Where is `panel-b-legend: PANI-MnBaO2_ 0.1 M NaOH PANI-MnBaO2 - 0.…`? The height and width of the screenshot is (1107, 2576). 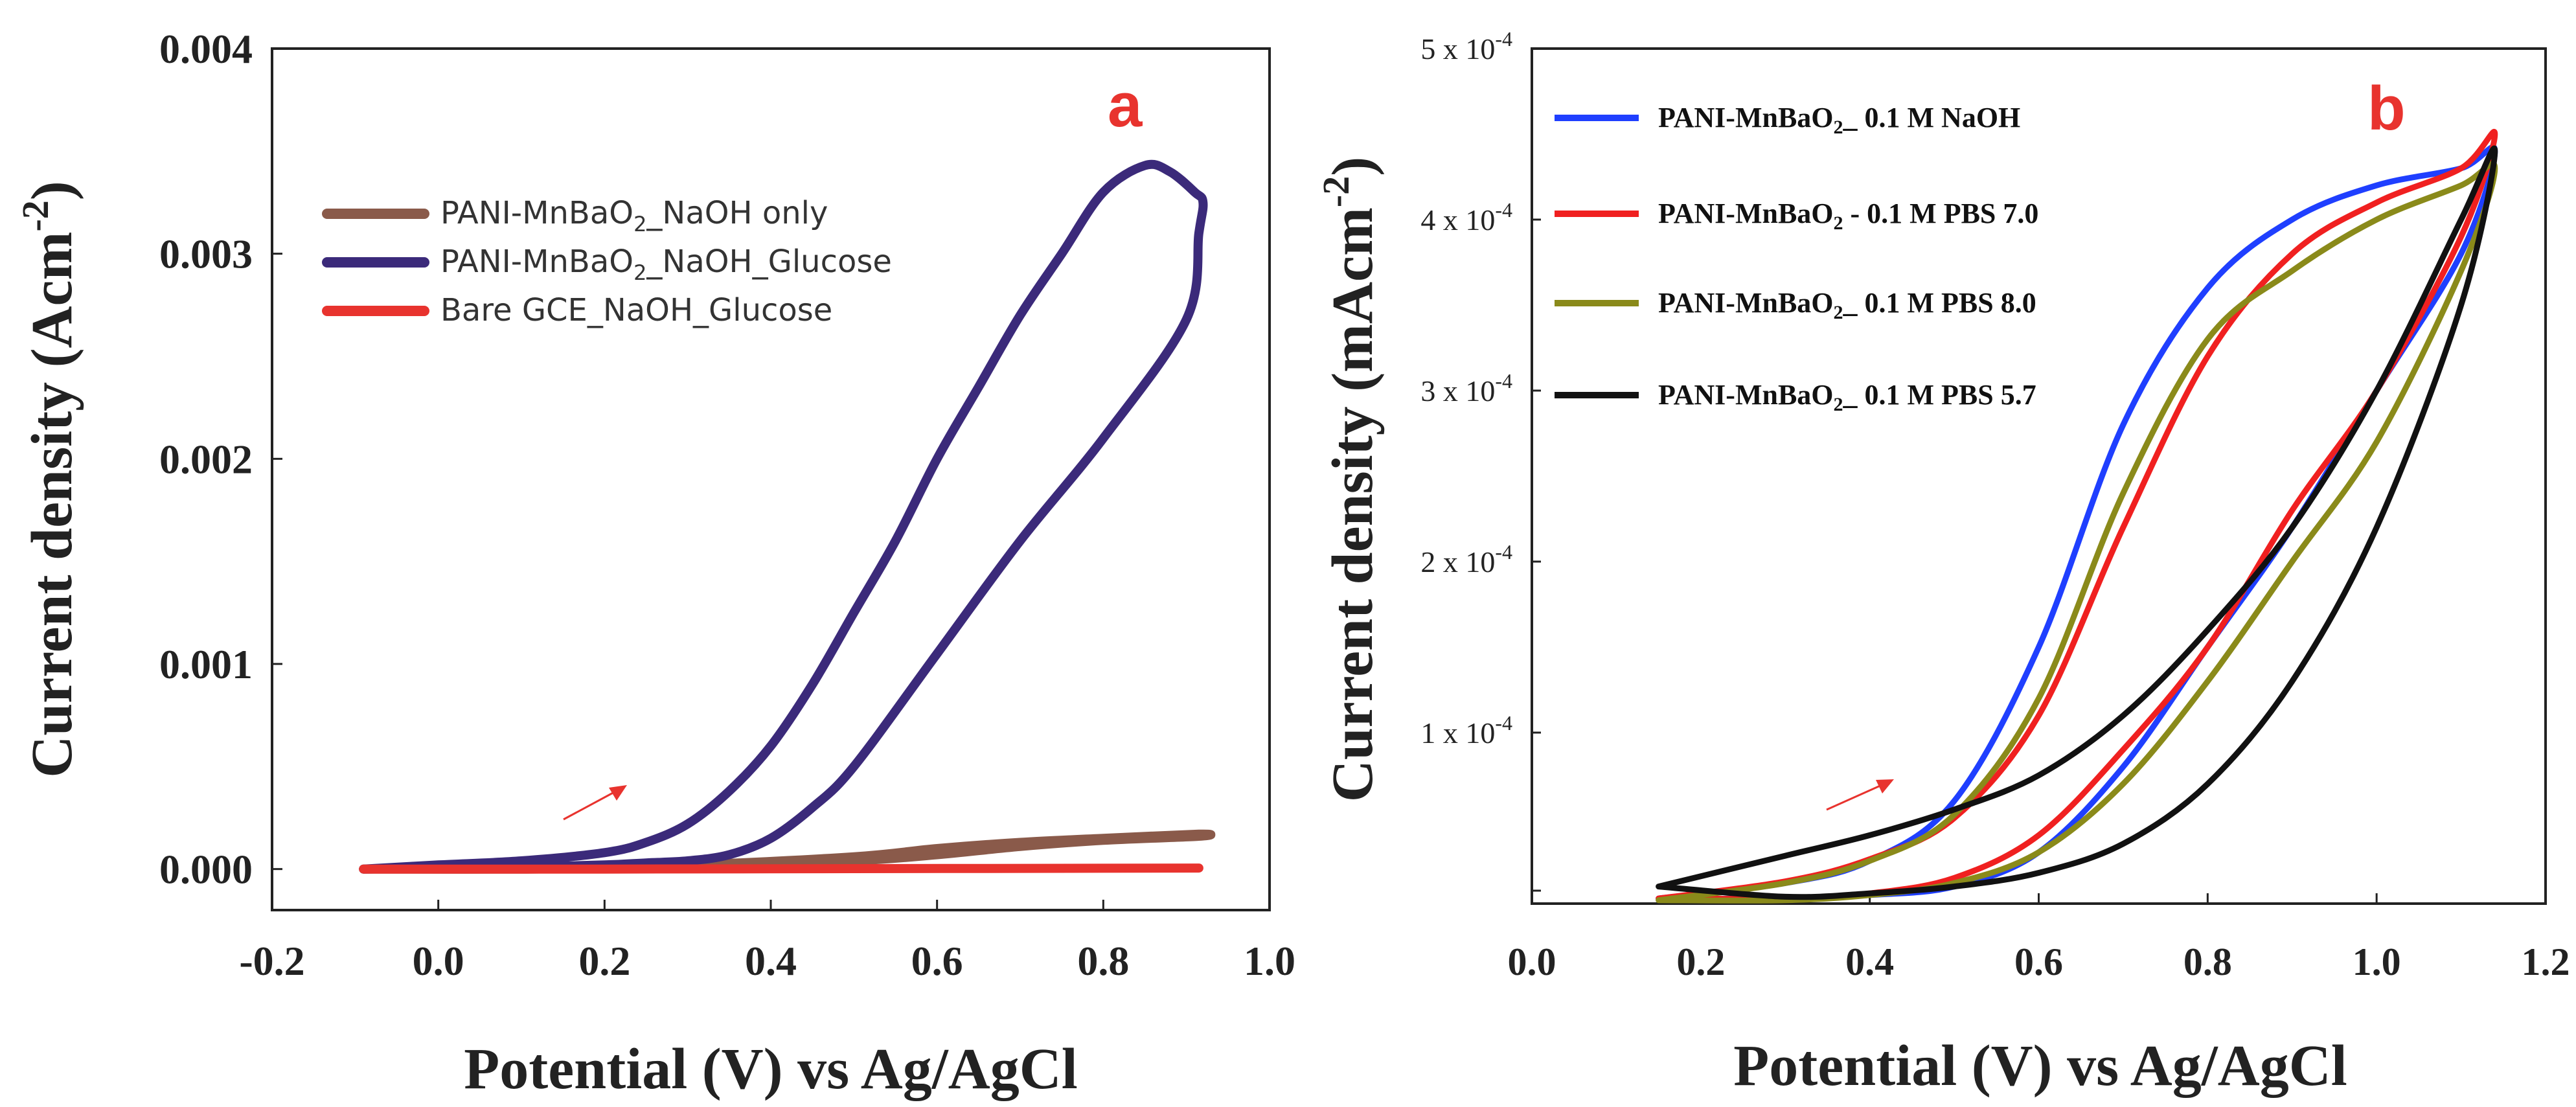 panel-b-legend: PANI-MnBaO2_ 0.1 M NaOH PANI-MnBaO2 - 0.… is located at coordinates (1797, 258).